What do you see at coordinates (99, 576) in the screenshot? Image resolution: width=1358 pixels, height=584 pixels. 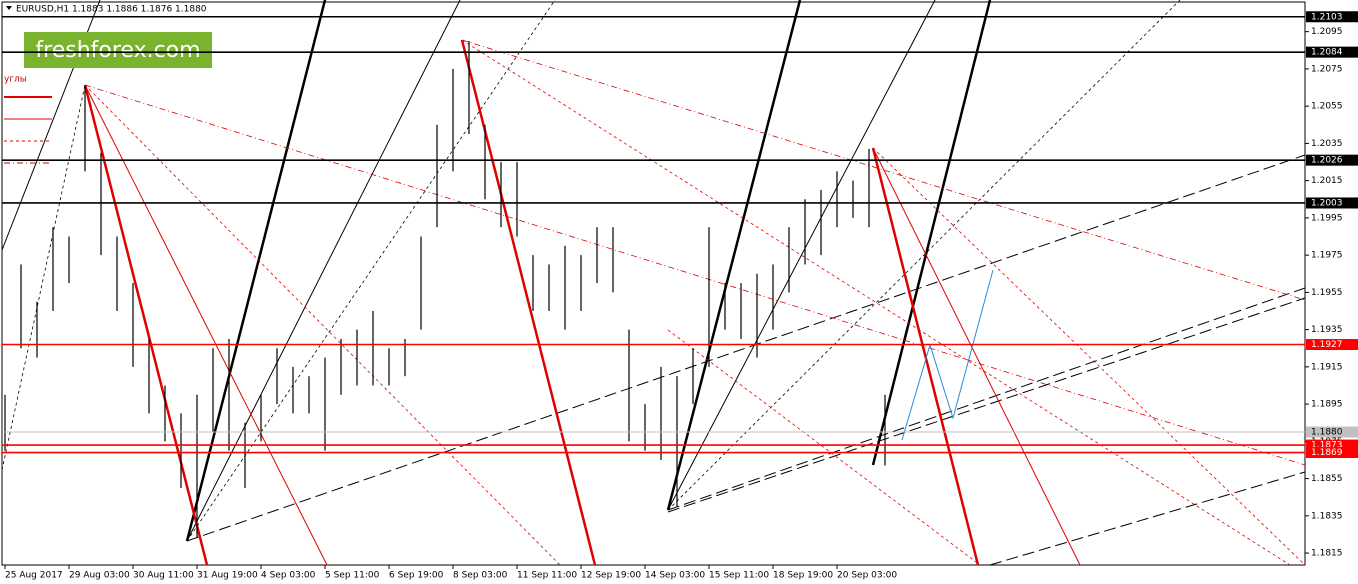 I see `x-tick-label: 29 Aug 03:00` at bounding box center [99, 576].